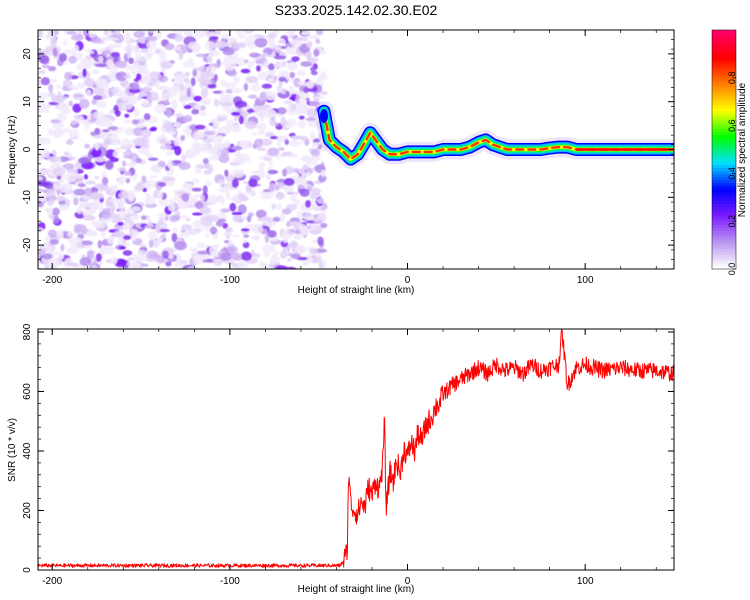 The width and height of the screenshot is (750, 600). Describe the element at coordinates (27, 450) in the screenshot. I see `y-tick-label: 400` at that location.